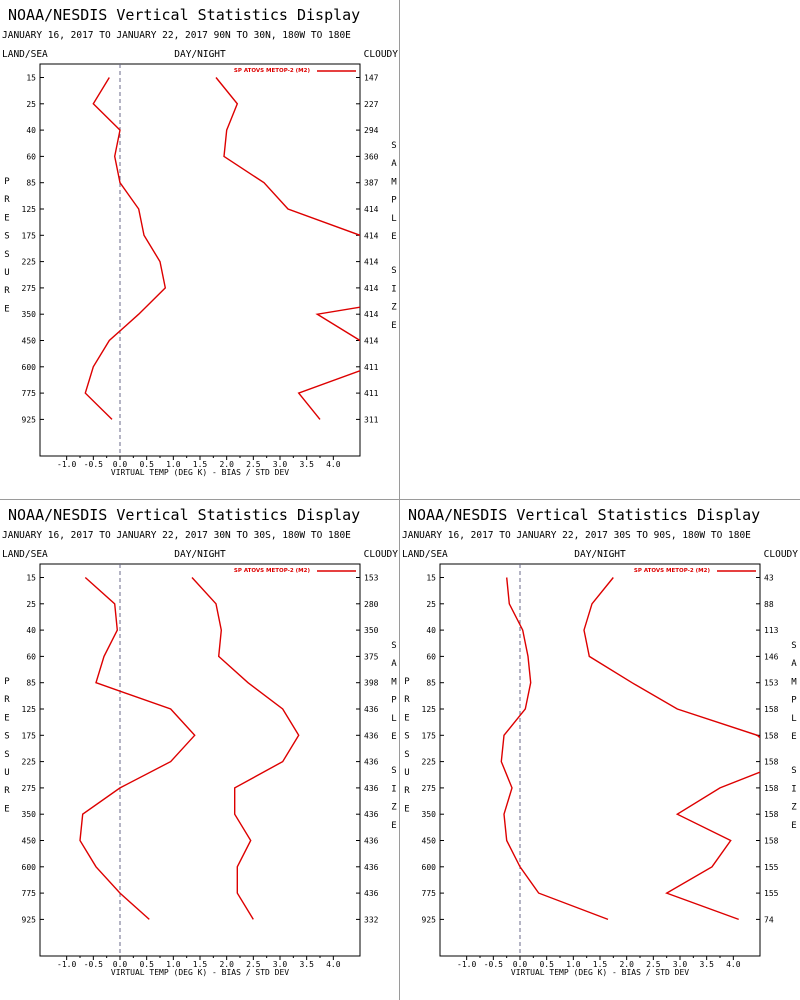  What do you see at coordinates (371, 104) in the screenshot?
I see `sample-size-label: 227` at bounding box center [371, 104].